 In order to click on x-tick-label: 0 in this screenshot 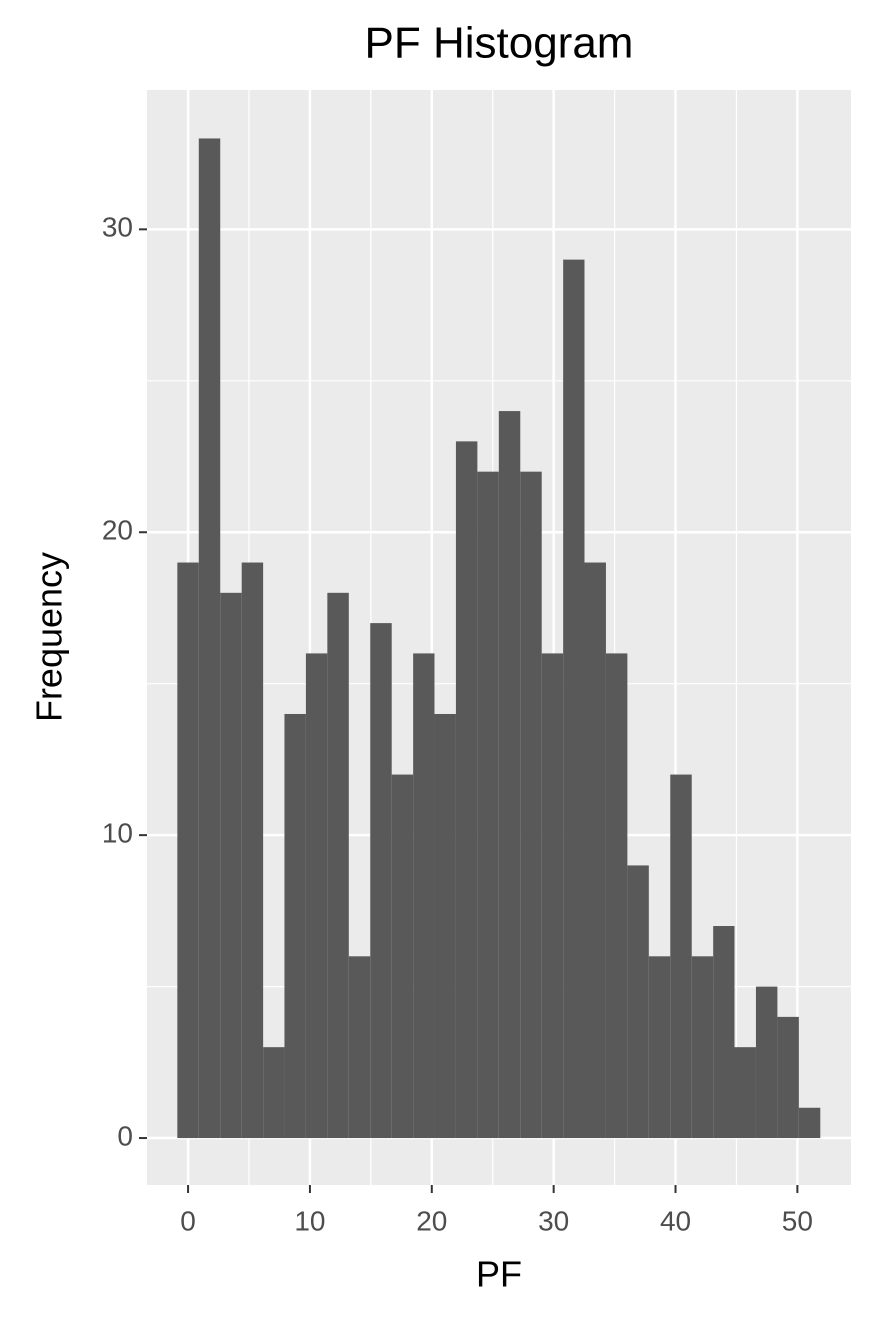, I will do `click(188, 1220)`.